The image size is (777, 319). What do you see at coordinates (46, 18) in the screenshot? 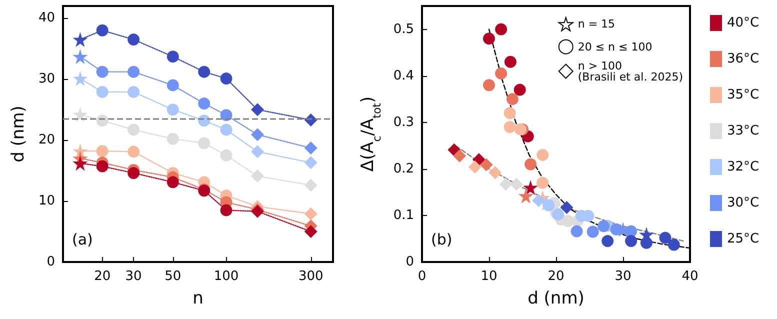
I see `y-tick-label: 40` at bounding box center [46, 18].